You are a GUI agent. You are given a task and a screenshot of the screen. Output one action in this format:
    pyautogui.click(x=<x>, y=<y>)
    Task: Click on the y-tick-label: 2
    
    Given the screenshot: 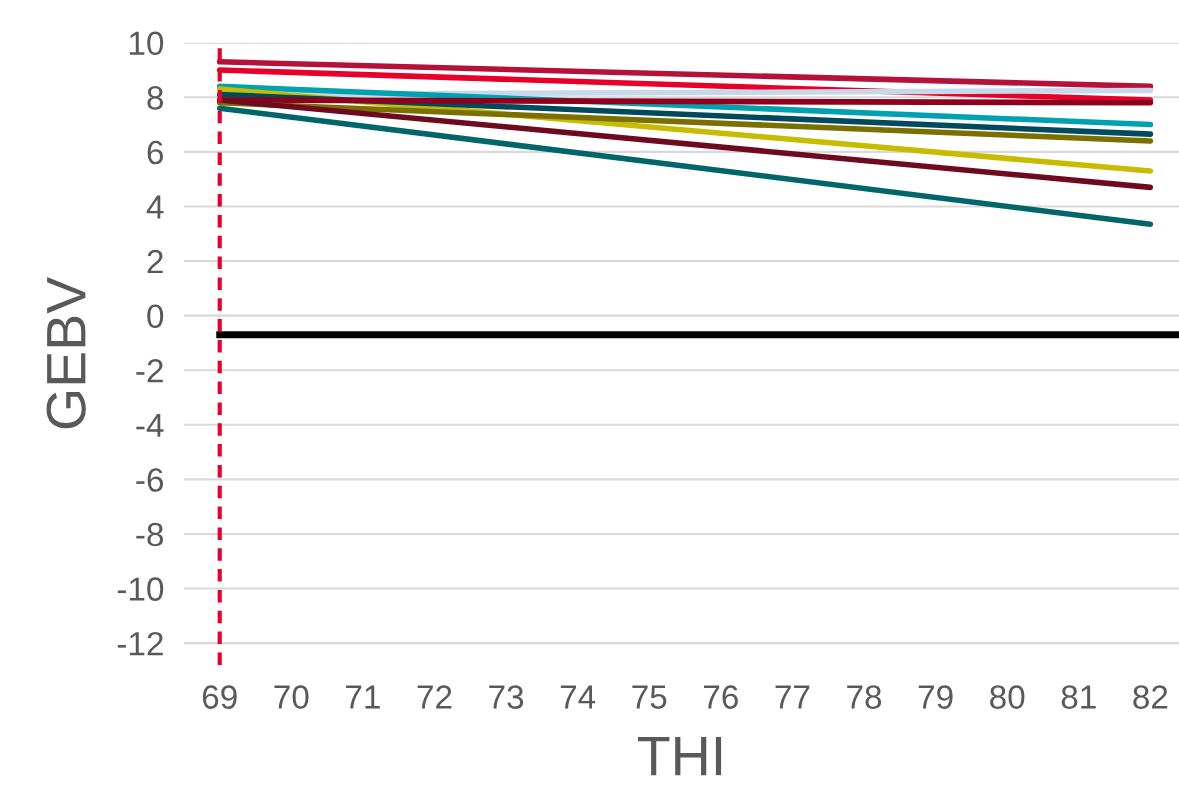 What is the action you would take?
    pyautogui.click(x=155, y=261)
    